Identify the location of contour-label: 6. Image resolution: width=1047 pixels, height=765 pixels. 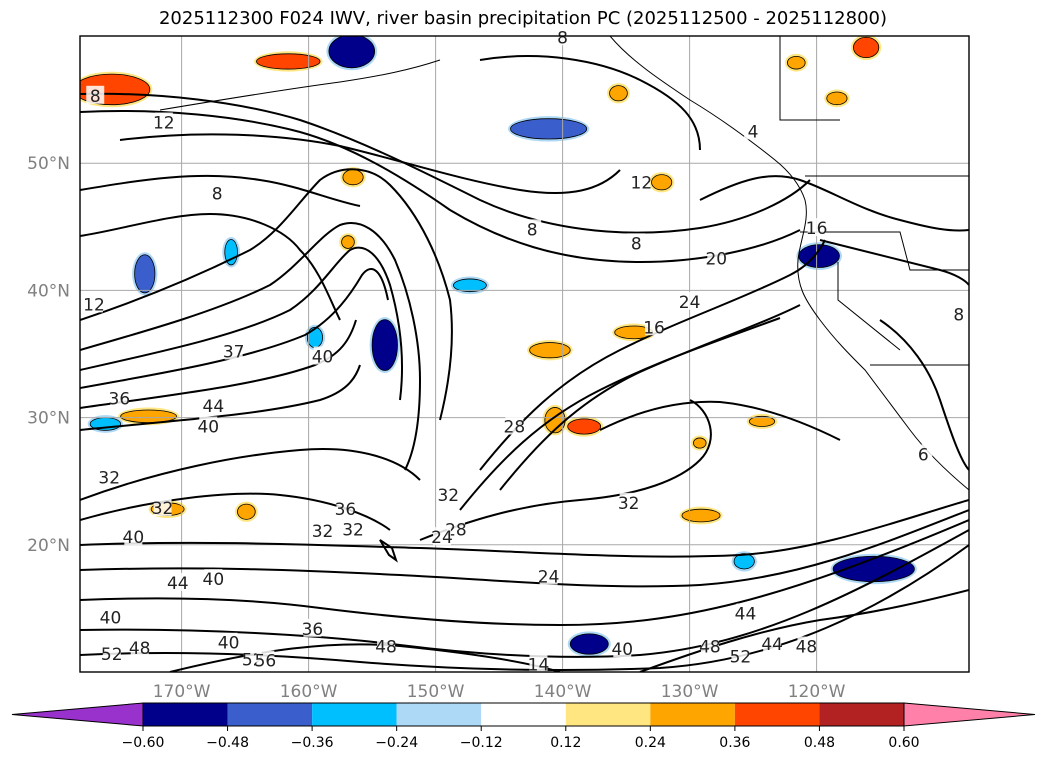
(923, 455).